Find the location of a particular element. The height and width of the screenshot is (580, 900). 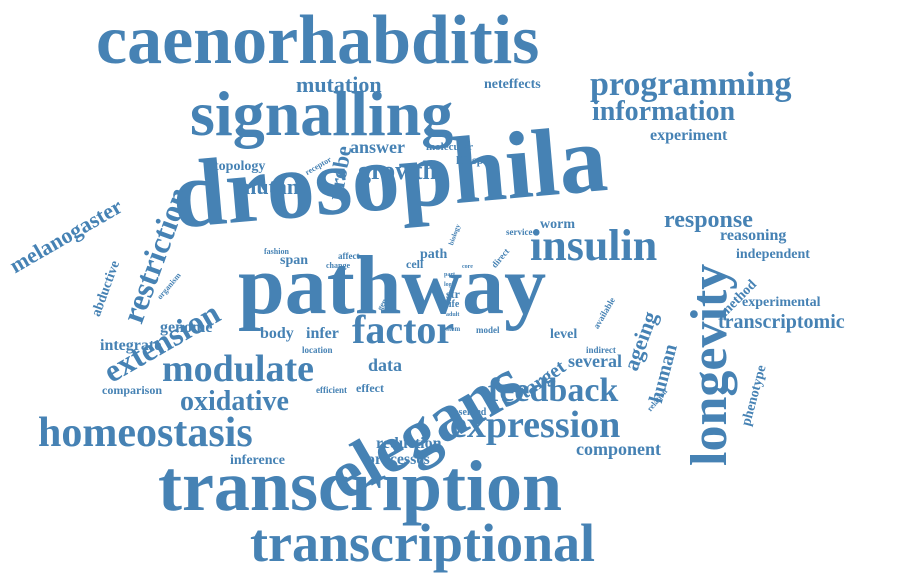

word: observed is located at coordinates (467, 412).